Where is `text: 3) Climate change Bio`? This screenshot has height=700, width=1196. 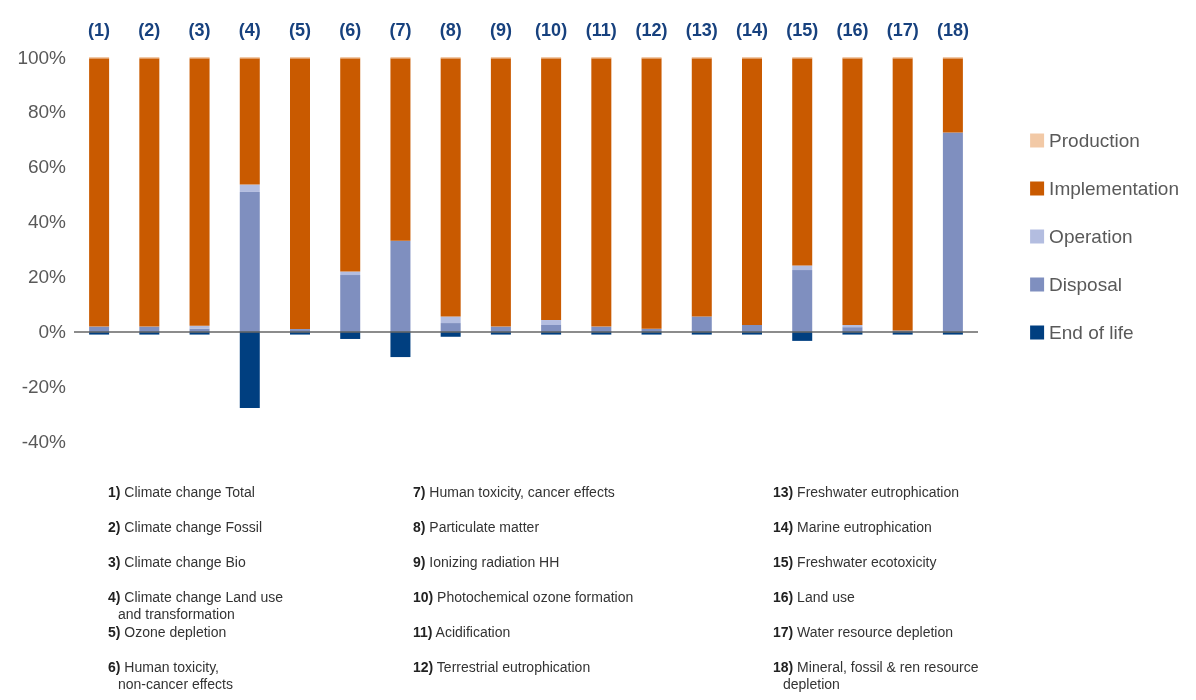
text: 3) Climate change Bio is located at coordinates (177, 561).